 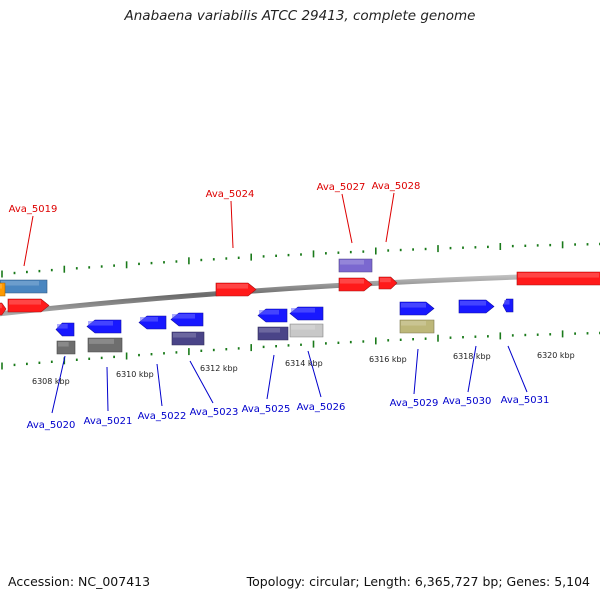 What do you see at coordinates (396, 186) in the screenshot?
I see `gene-label: Ava_5028` at bounding box center [396, 186].